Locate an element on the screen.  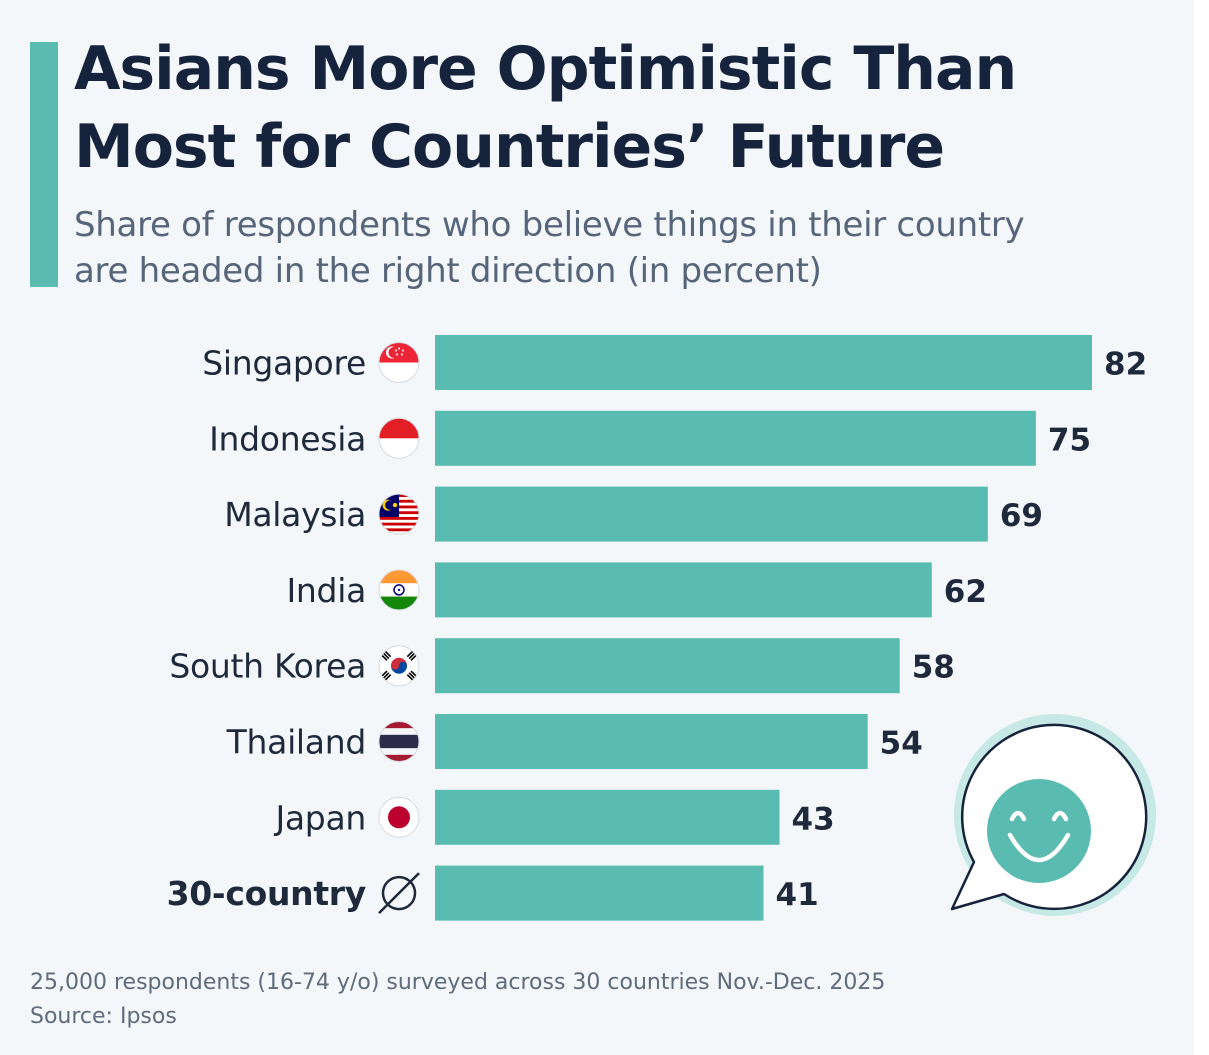
smiley-face is located at coordinates (1039, 831).